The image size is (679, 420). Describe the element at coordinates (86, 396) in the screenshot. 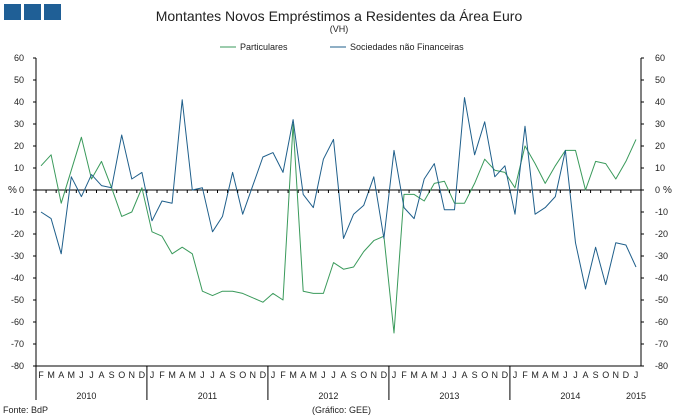

I see `year-label: 2010` at that location.